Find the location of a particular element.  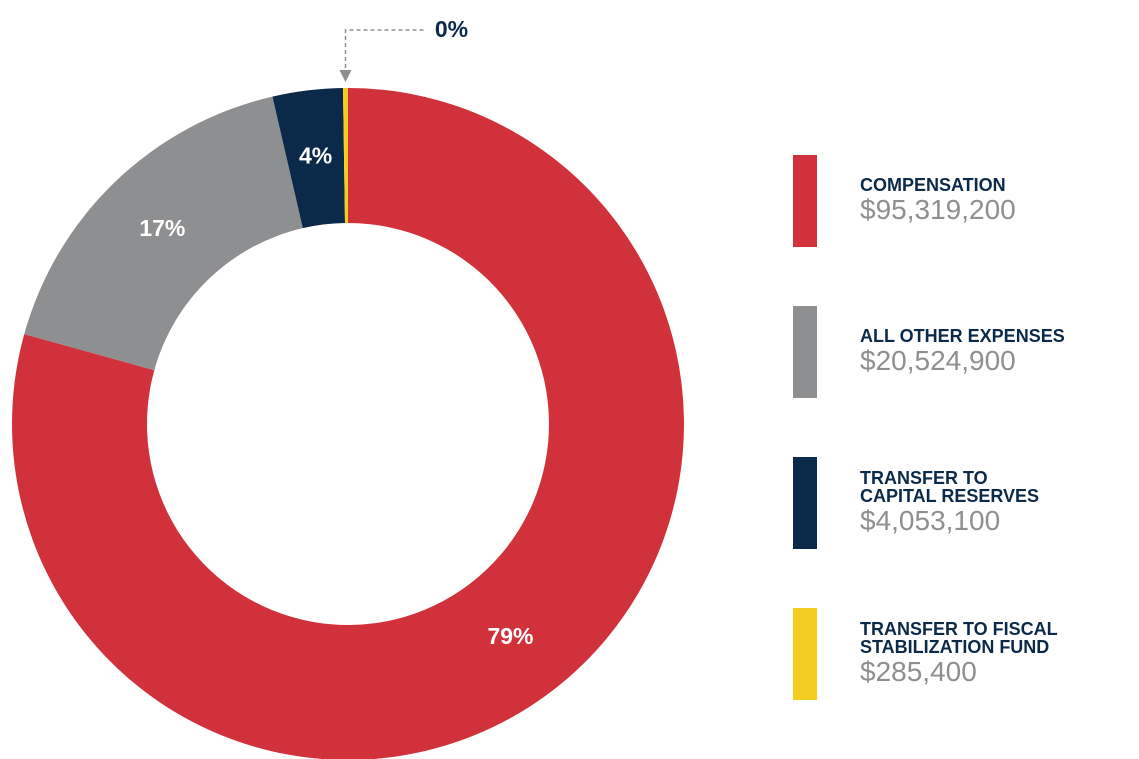

legend-amount: $285,400 is located at coordinates (918, 671).